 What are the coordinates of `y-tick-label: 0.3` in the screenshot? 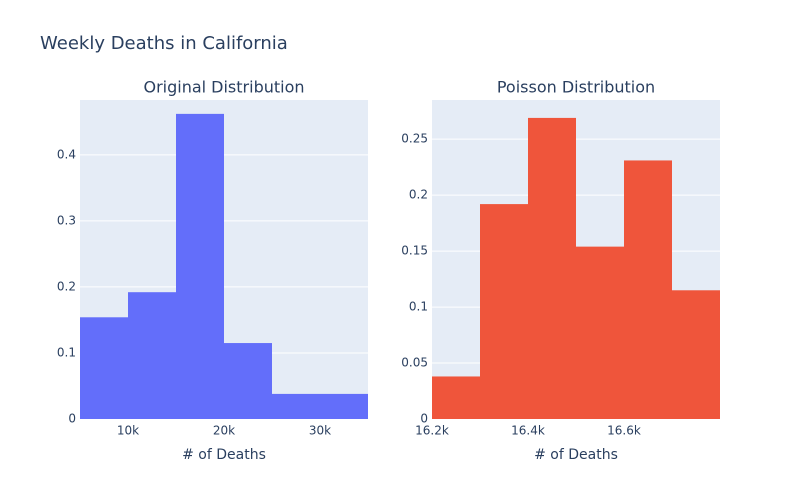 It's located at (66, 220).